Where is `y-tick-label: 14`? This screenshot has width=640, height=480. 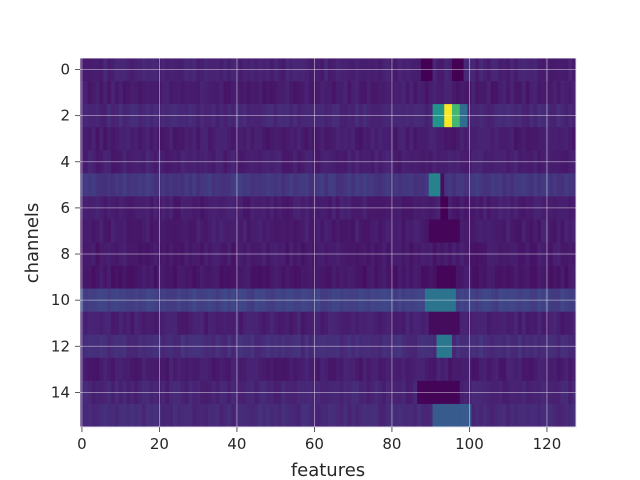
y-tick-label: 14 is located at coordinates (60, 392).